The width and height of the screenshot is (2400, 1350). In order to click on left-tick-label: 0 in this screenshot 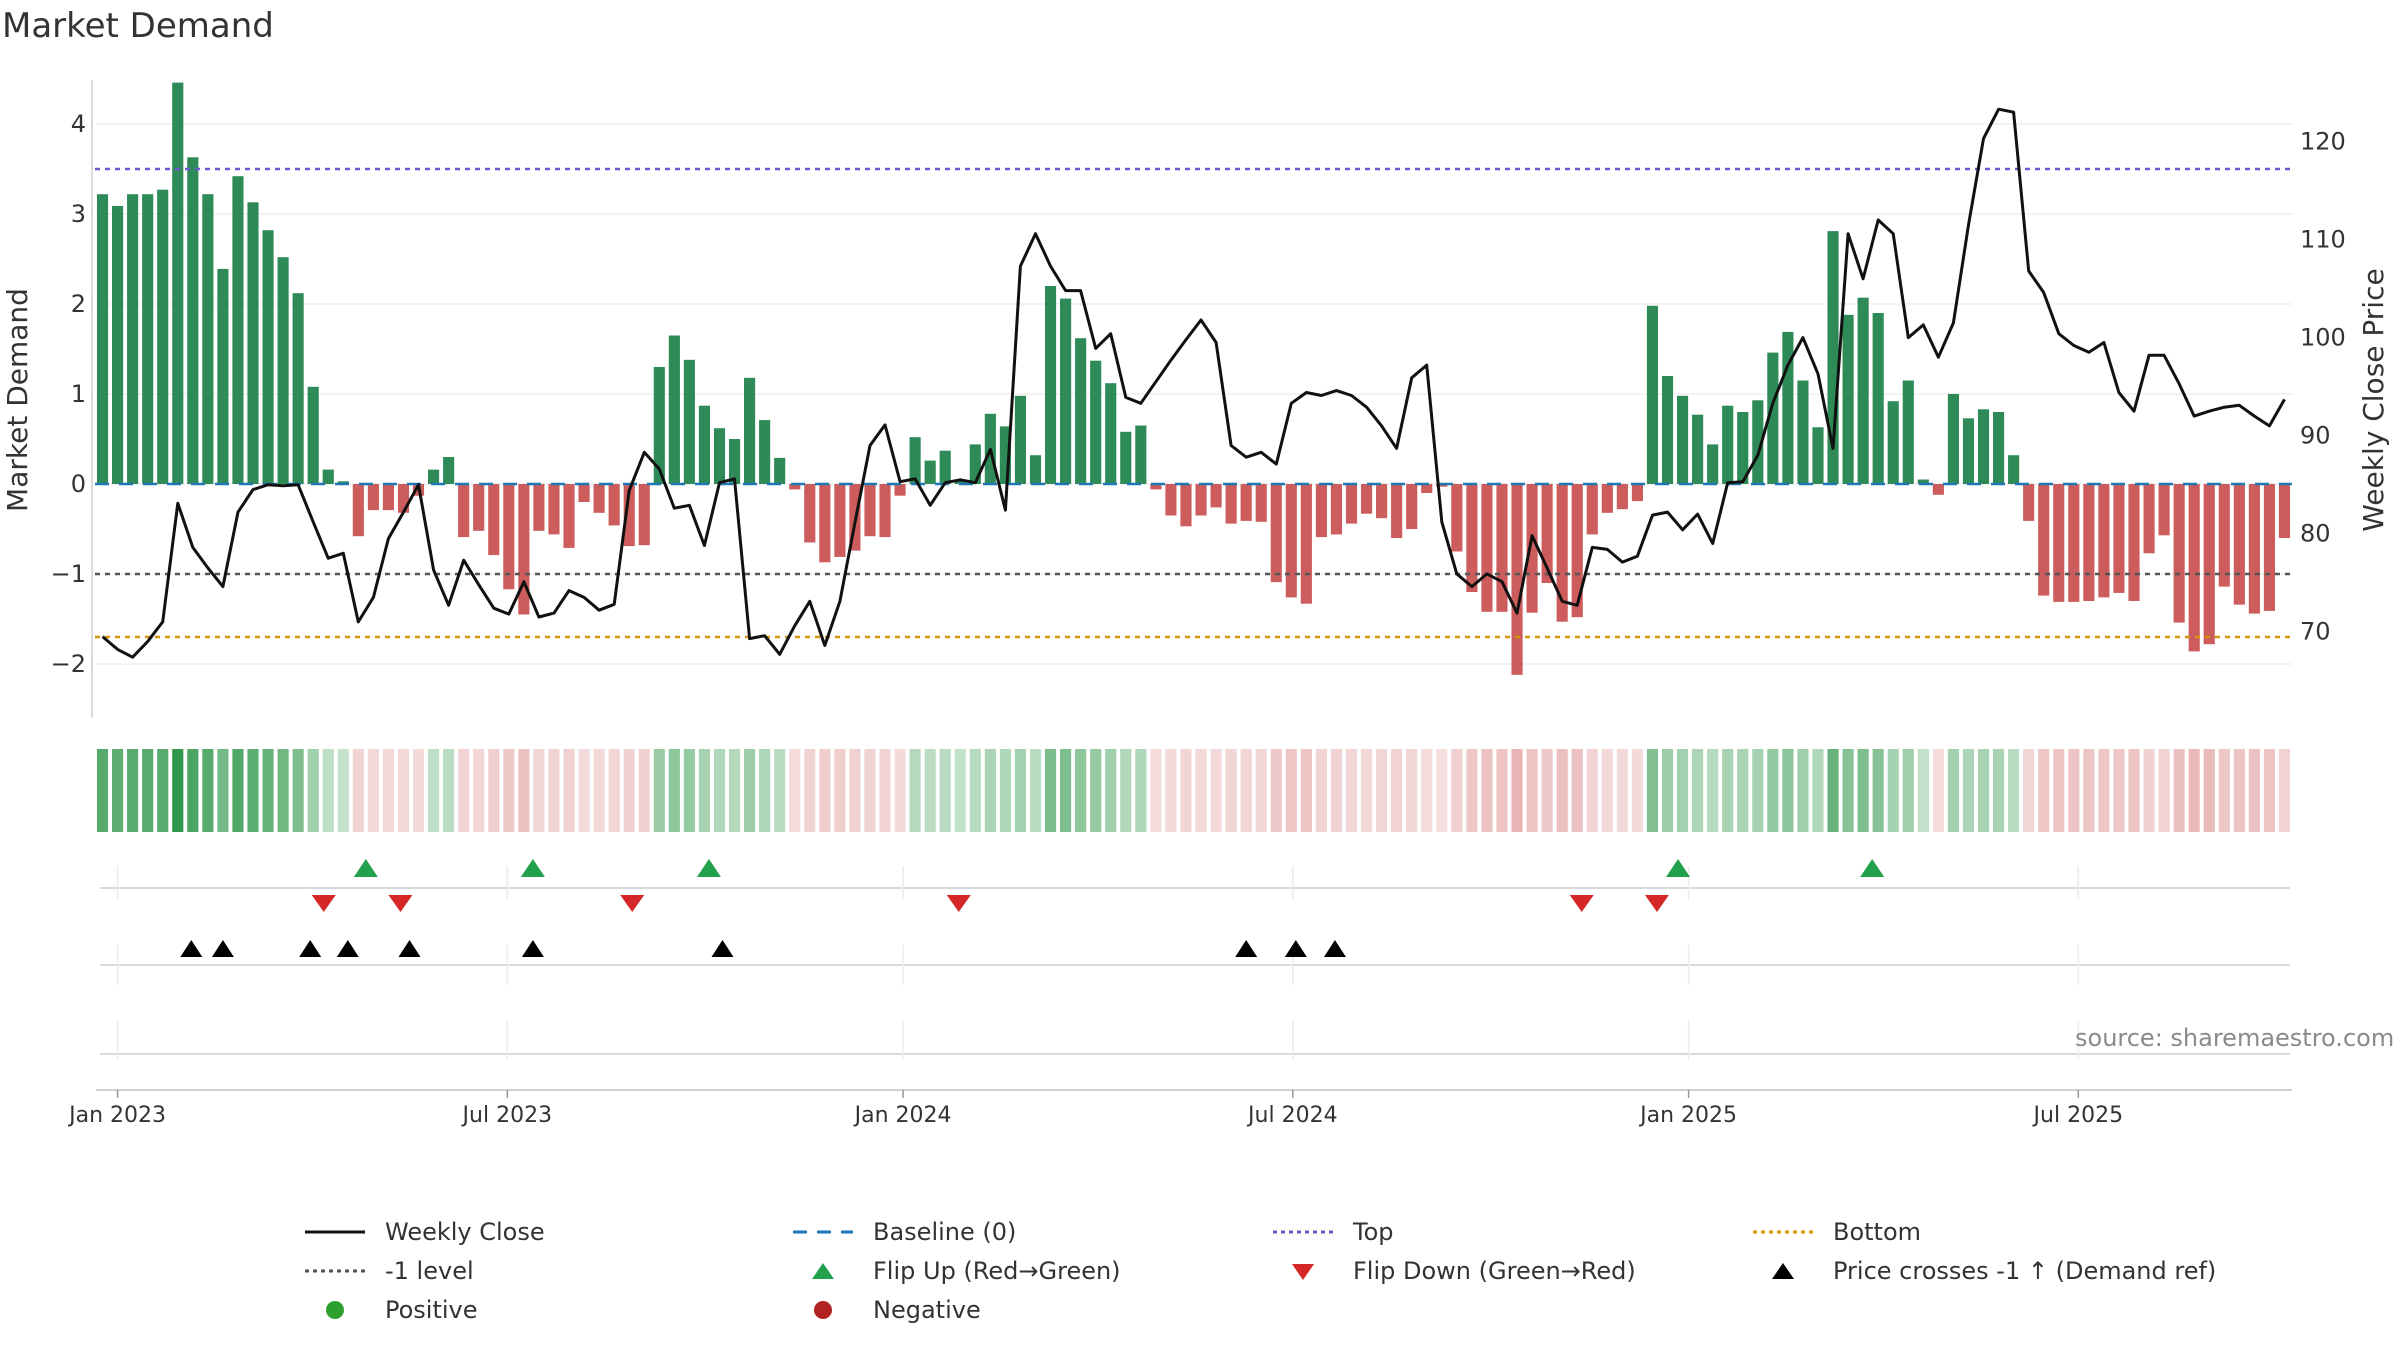, I will do `click(78, 484)`.